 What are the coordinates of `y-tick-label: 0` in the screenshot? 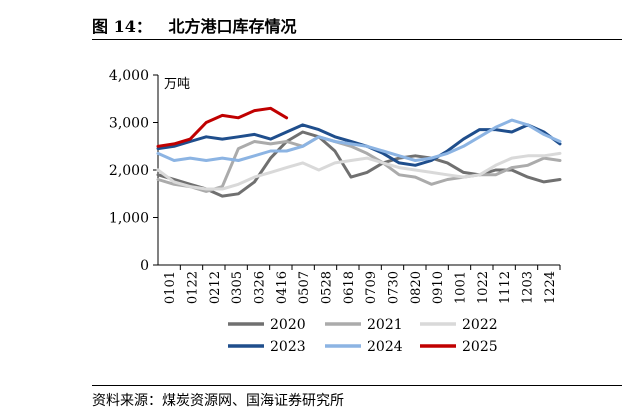 It's located at (144, 266).